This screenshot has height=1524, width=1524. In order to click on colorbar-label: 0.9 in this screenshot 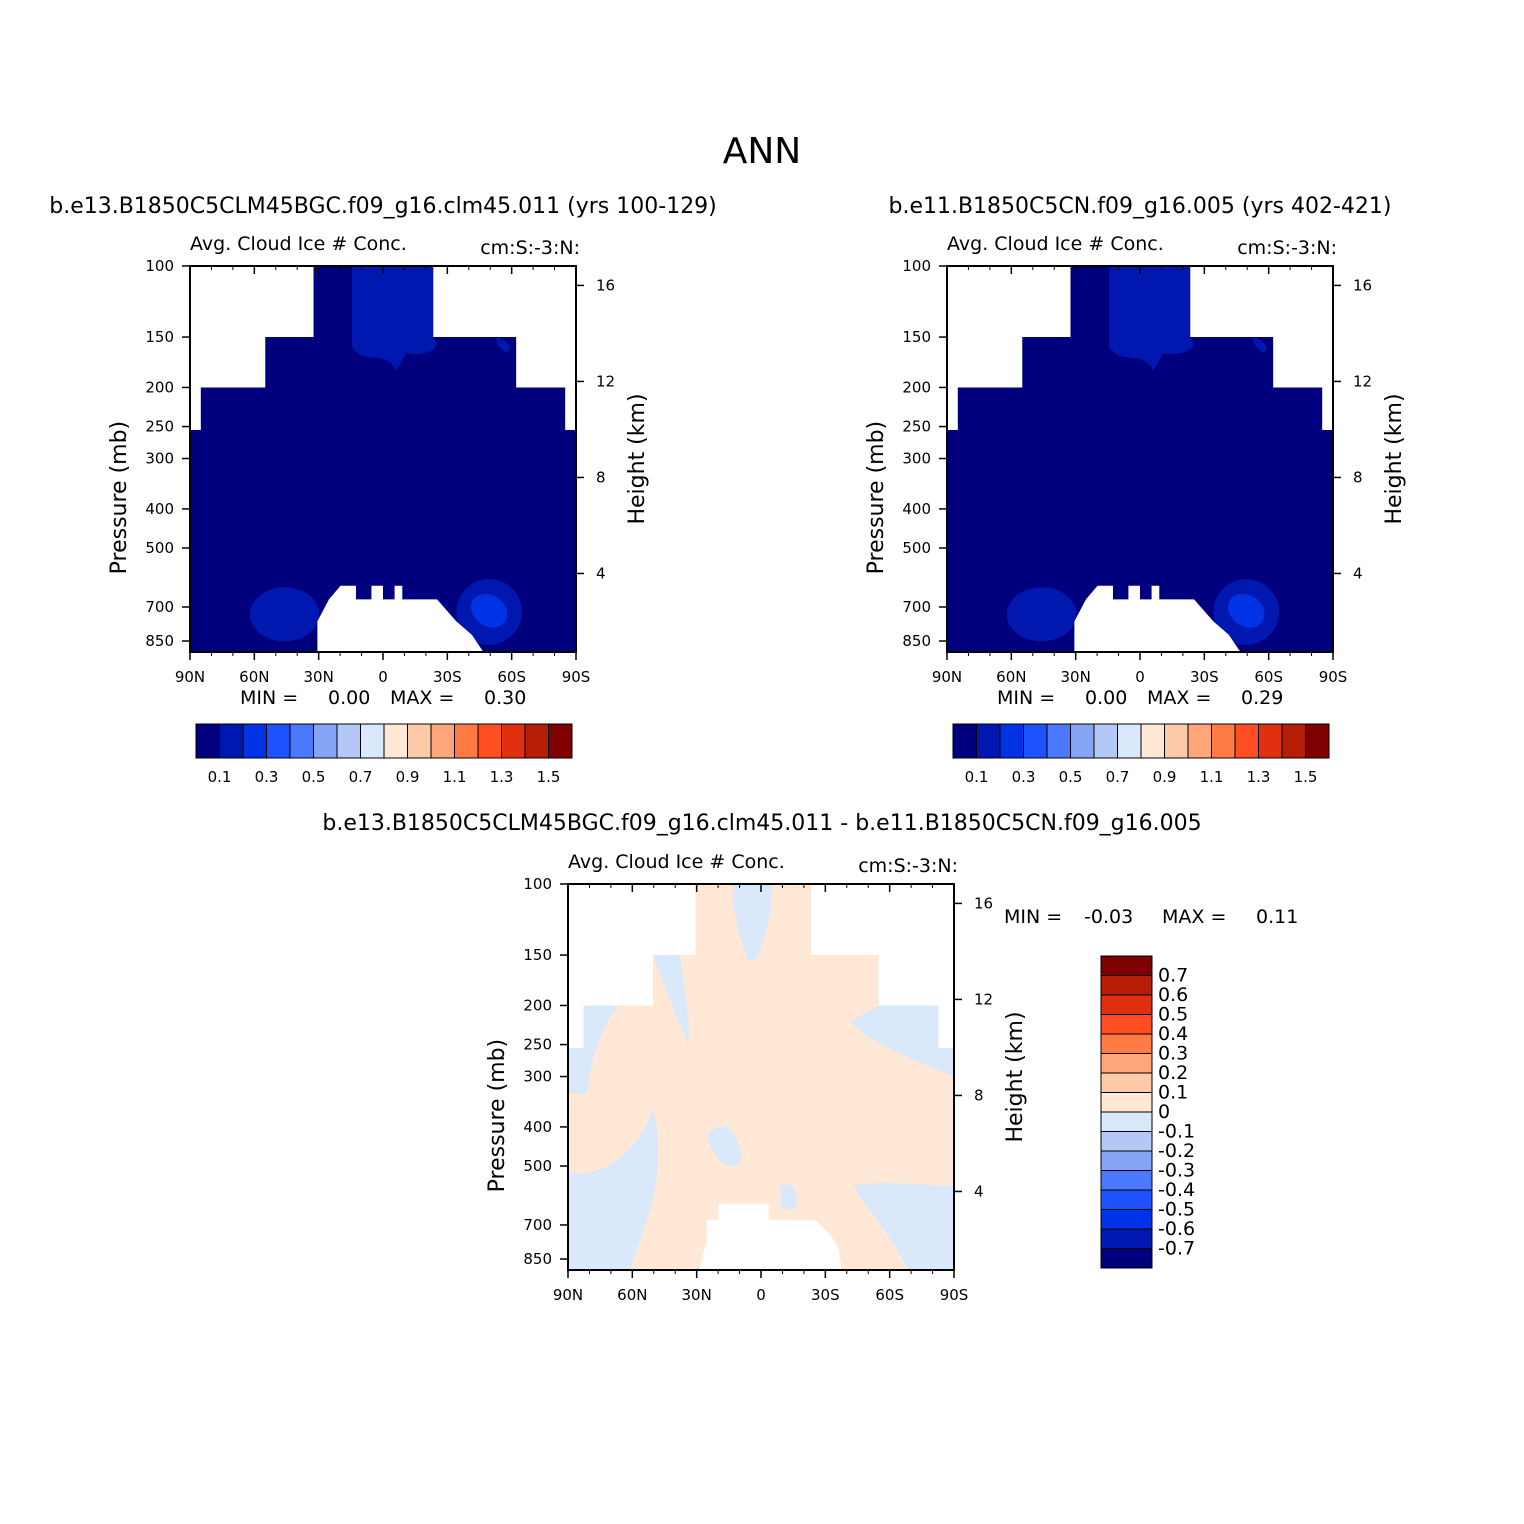, I will do `click(408, 777)`.